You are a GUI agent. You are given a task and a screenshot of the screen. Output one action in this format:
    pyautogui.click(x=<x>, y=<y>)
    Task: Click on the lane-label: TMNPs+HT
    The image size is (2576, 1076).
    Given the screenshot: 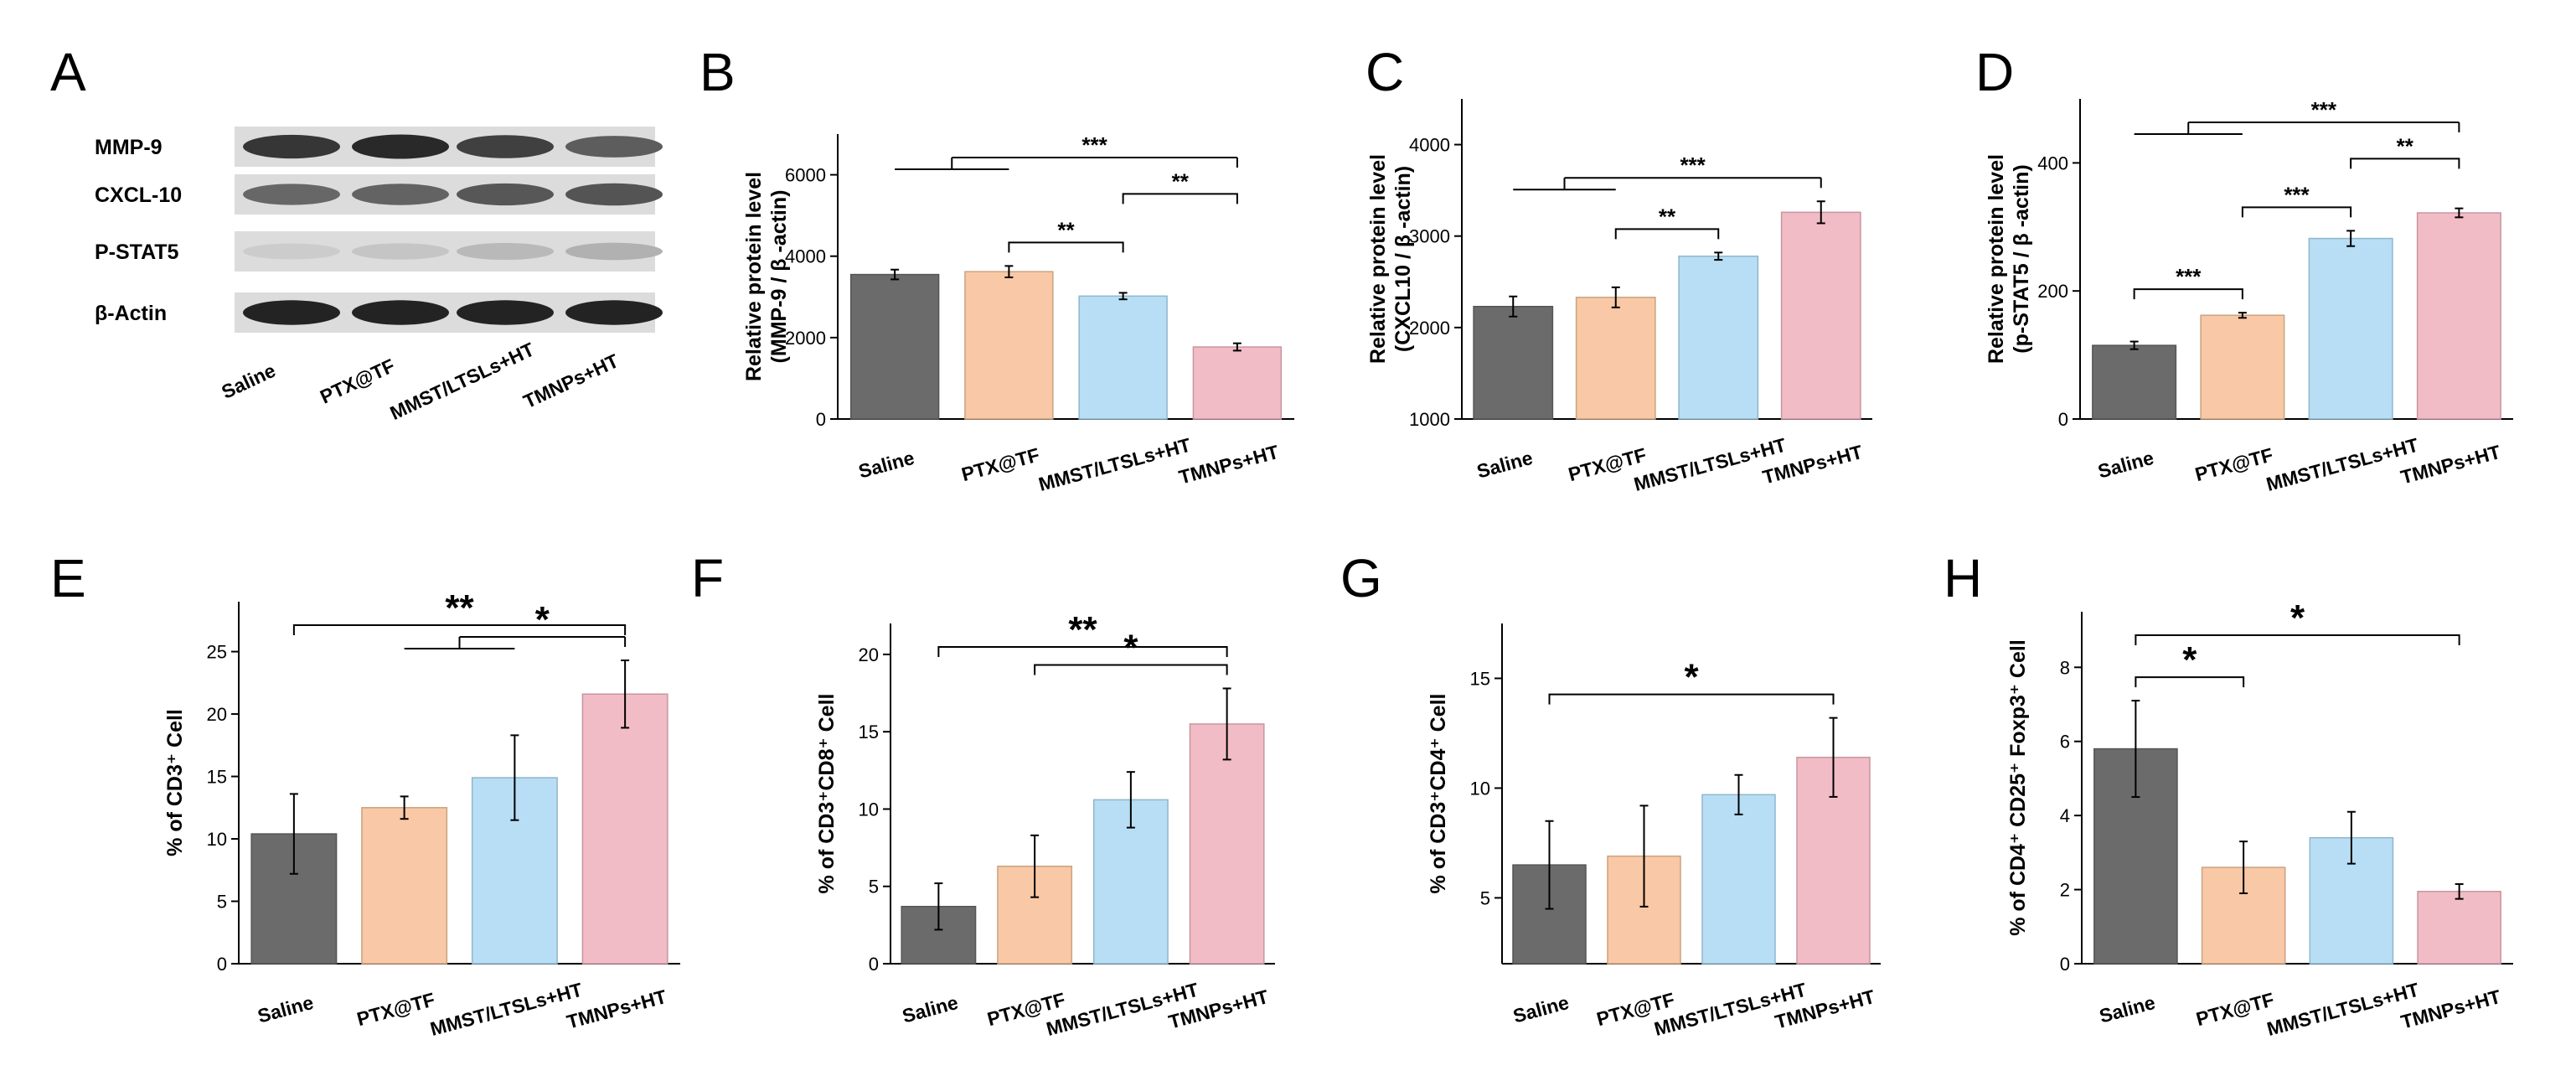 What is the action you would take?
    pyautogui.click(x=571, y=380)
    